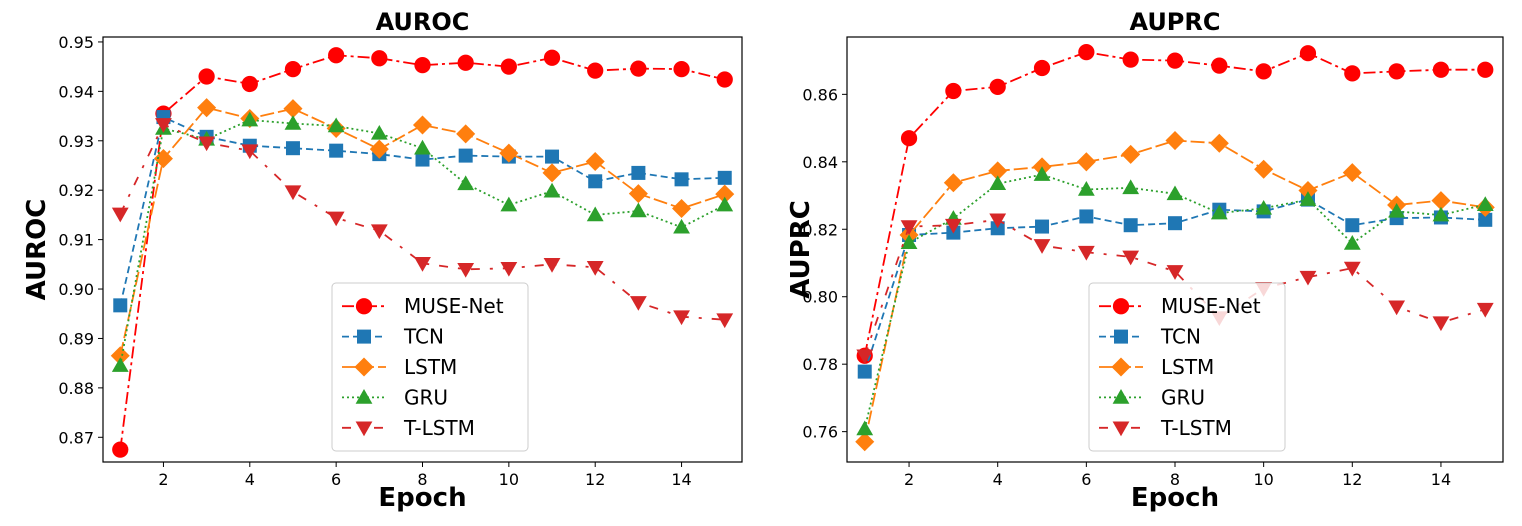 The image size is (1522, 526). Describe the element at coordinates (76, 388) in the screenshot. I see `y-tick-label: 0.88` at that location.